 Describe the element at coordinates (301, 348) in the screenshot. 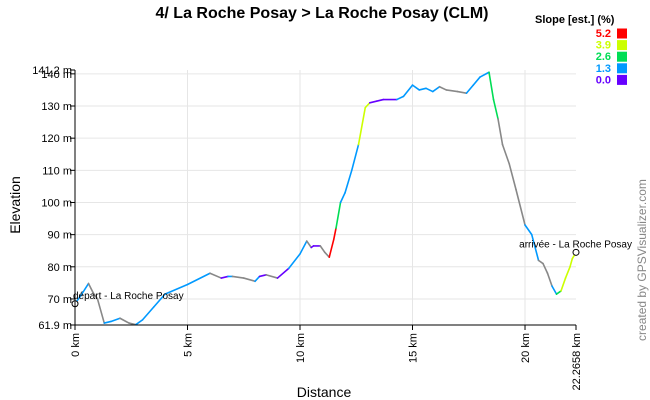

I see `x-tick-label: 10 km` at that location.